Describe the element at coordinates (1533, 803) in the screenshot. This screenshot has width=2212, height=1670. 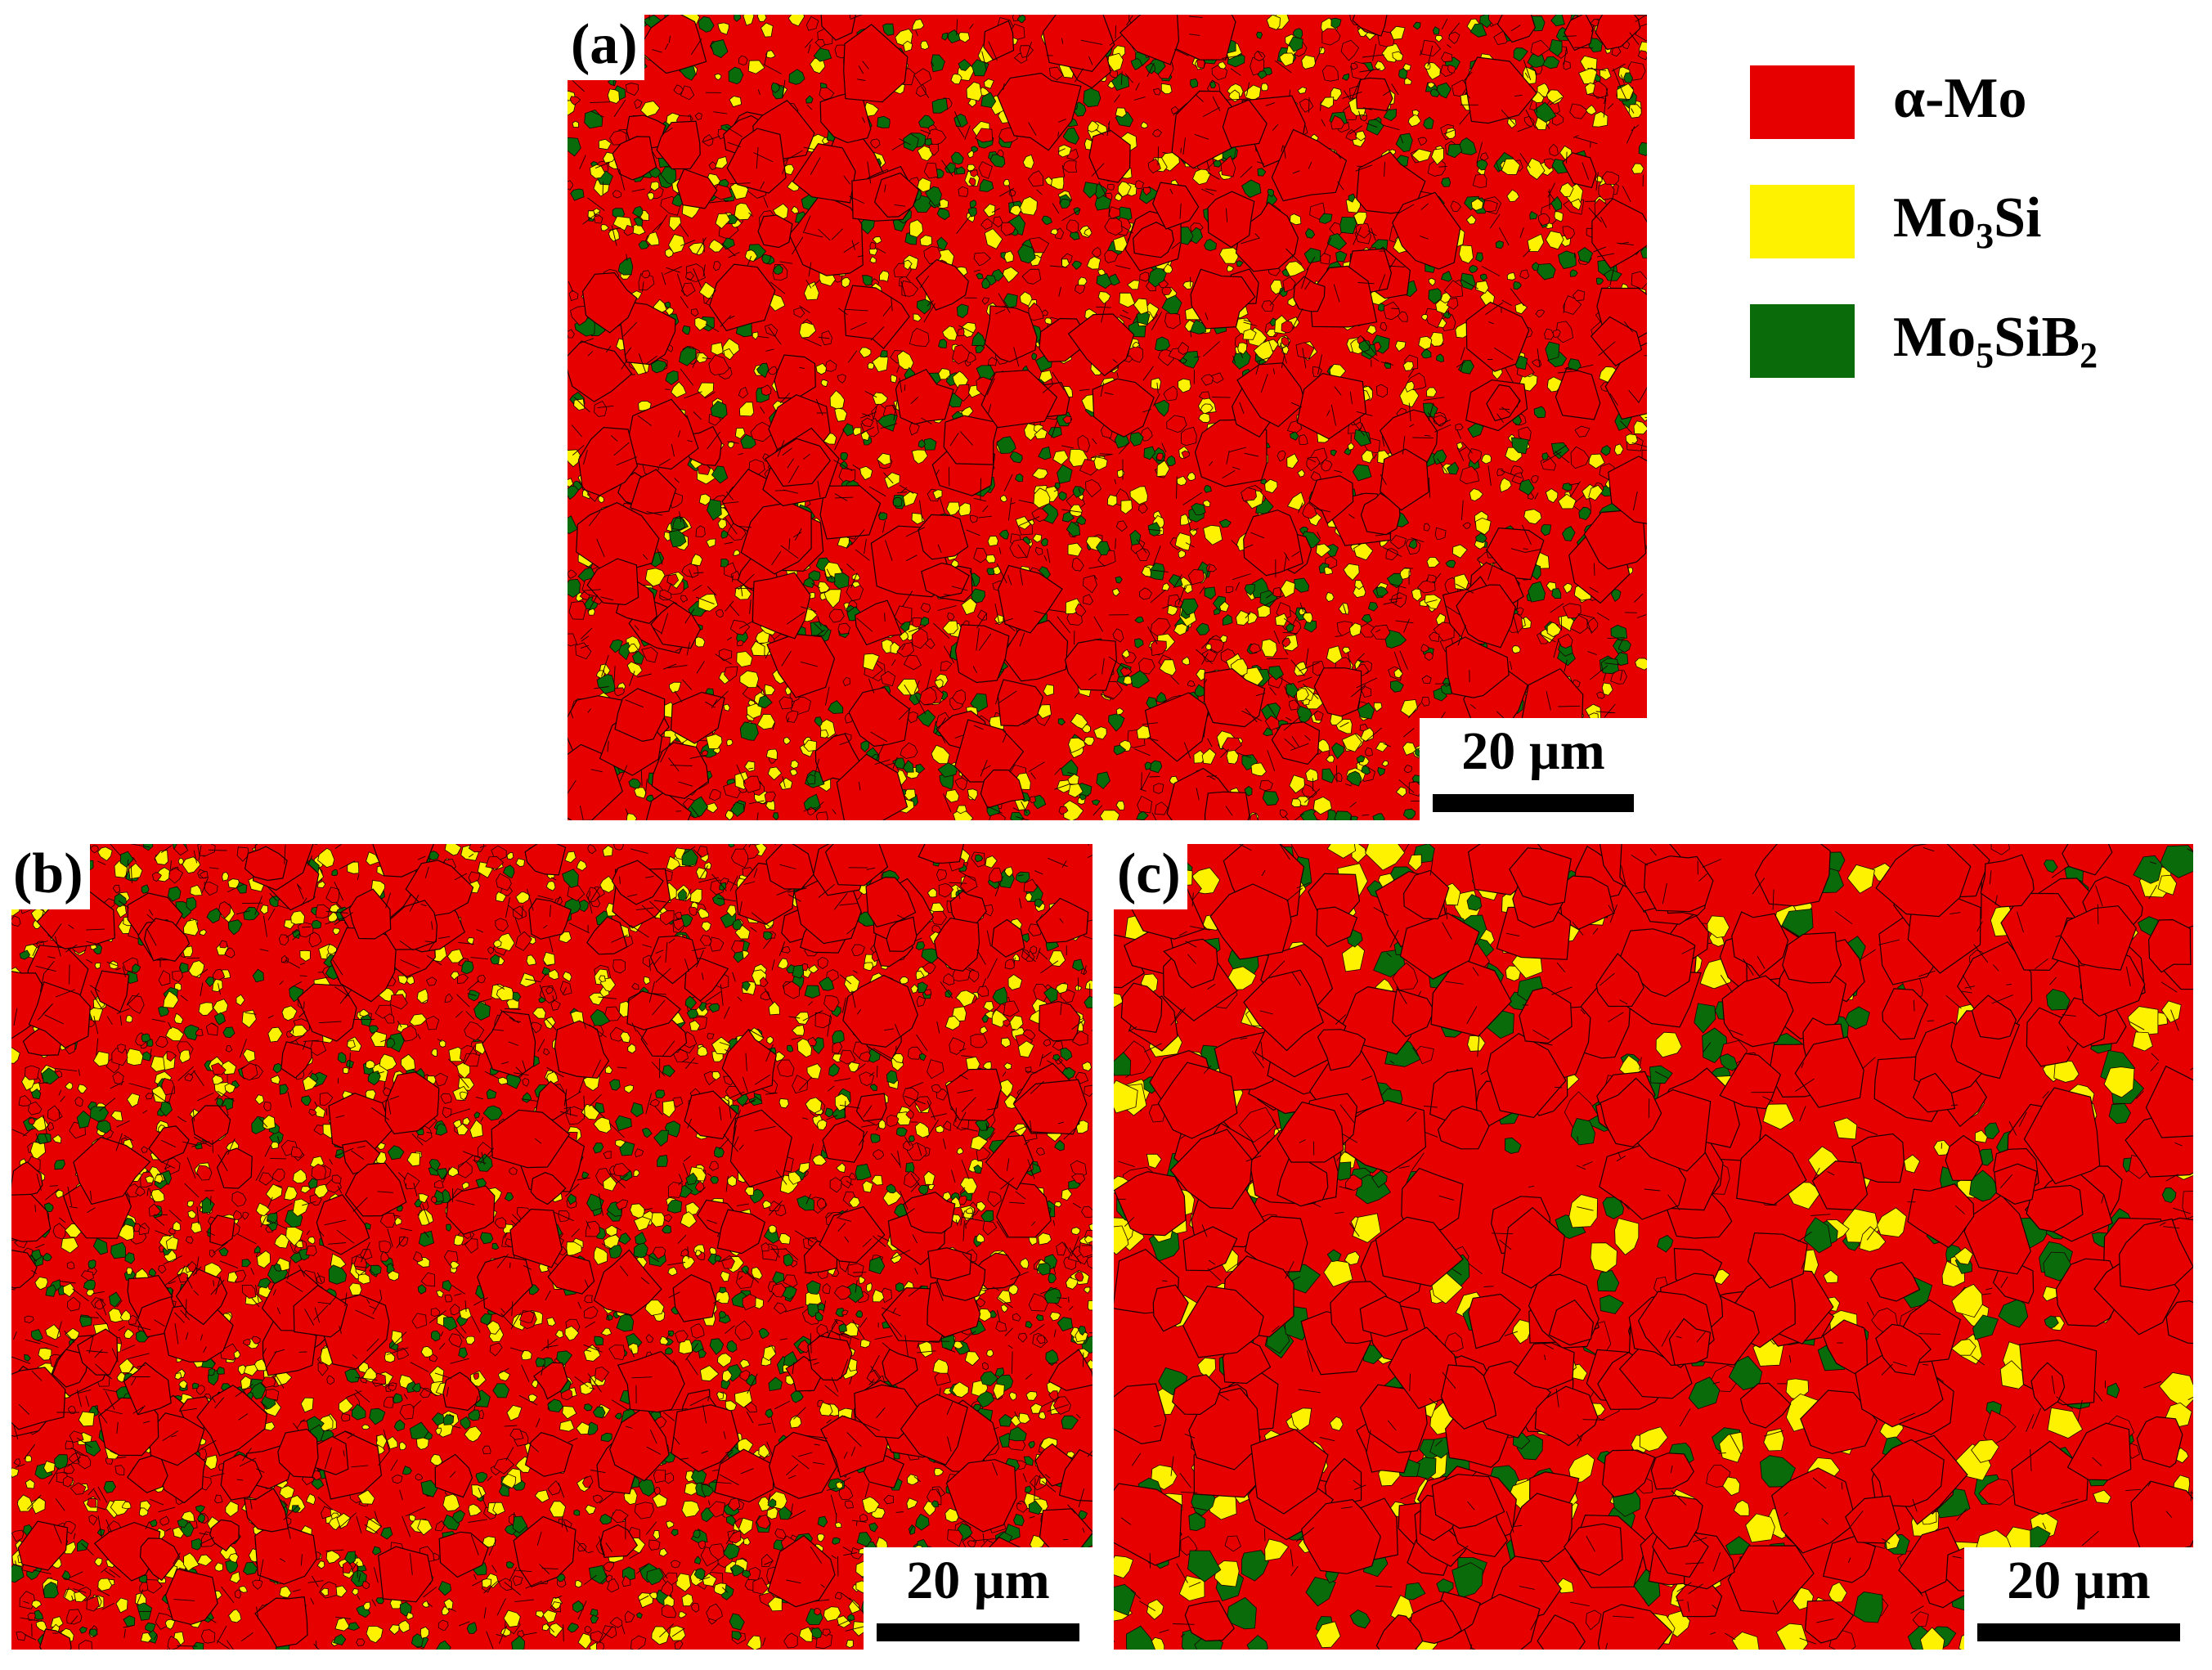
I see `scale-line-a` at that location.